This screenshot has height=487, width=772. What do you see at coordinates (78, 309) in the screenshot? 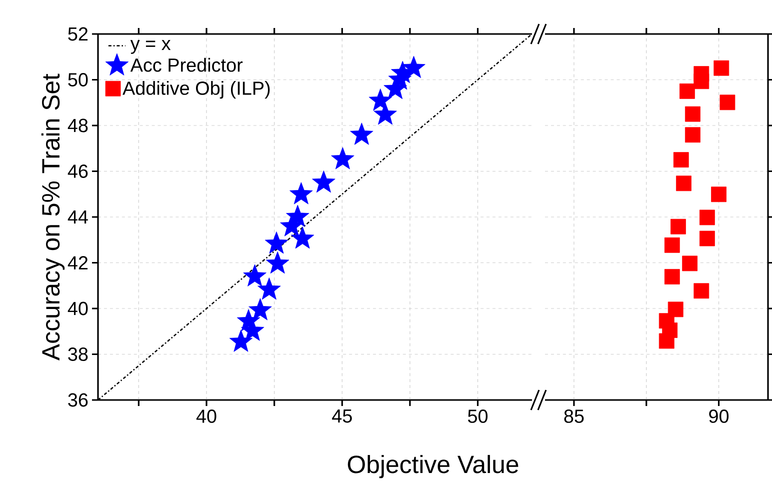
I see `y-tick-label: 40` at bounding box center [78, 309].